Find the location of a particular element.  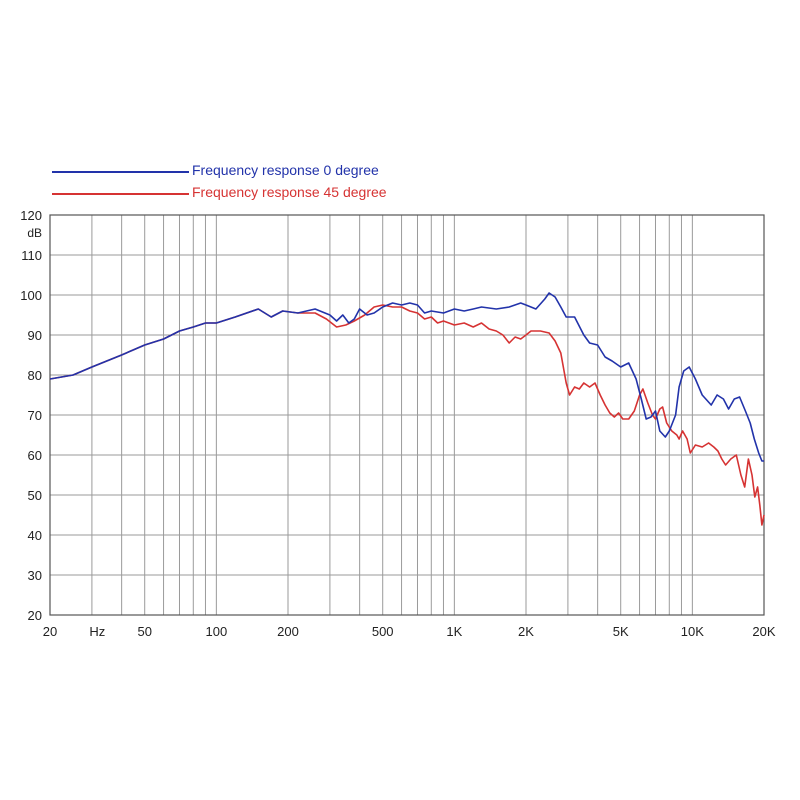

y-tick-label: 60 is located at coordinates (35, 455).